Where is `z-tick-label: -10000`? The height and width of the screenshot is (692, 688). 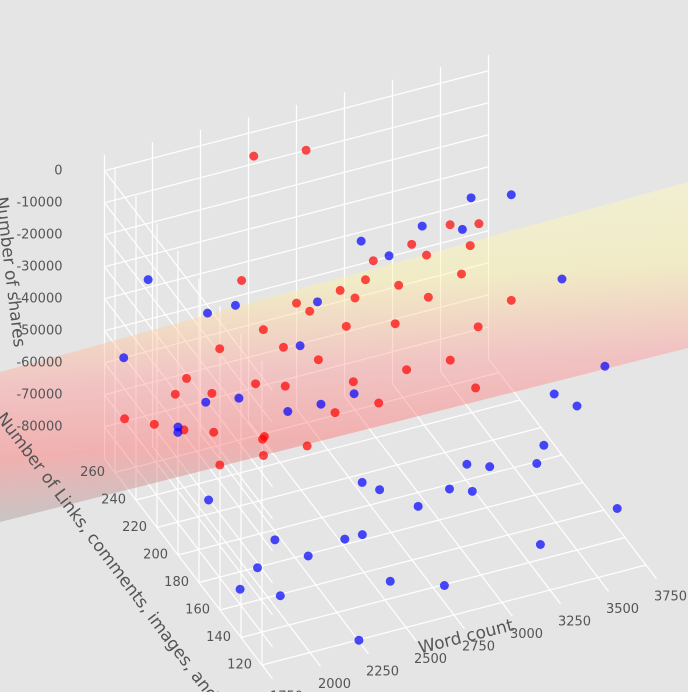
z-tick-label: -10000 is located at coordinates (39, 202).